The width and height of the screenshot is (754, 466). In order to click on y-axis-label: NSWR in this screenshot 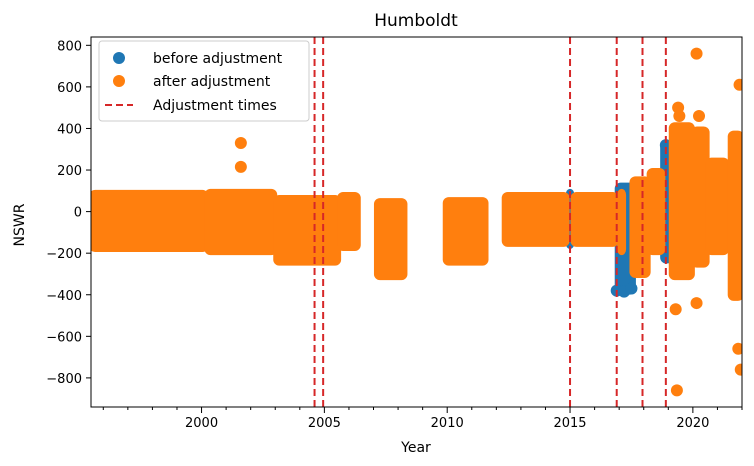, I will do `click(20, 224)`.